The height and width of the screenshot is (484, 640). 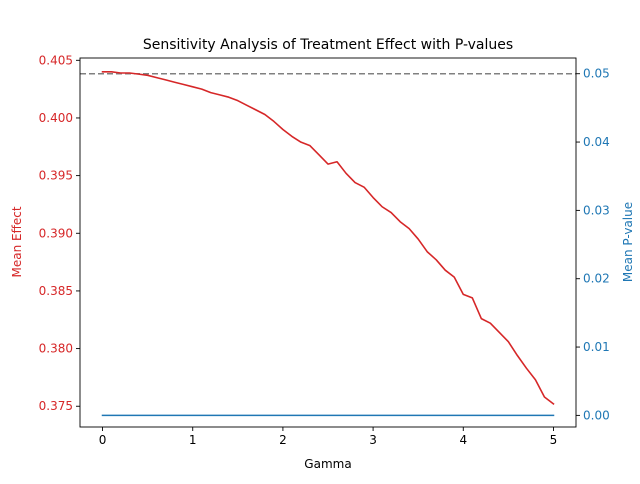 What do you see at coordinates (56, 118) in the screenshot?
I see `left-tick-label: 0.400` at bounding box center [56, 118].